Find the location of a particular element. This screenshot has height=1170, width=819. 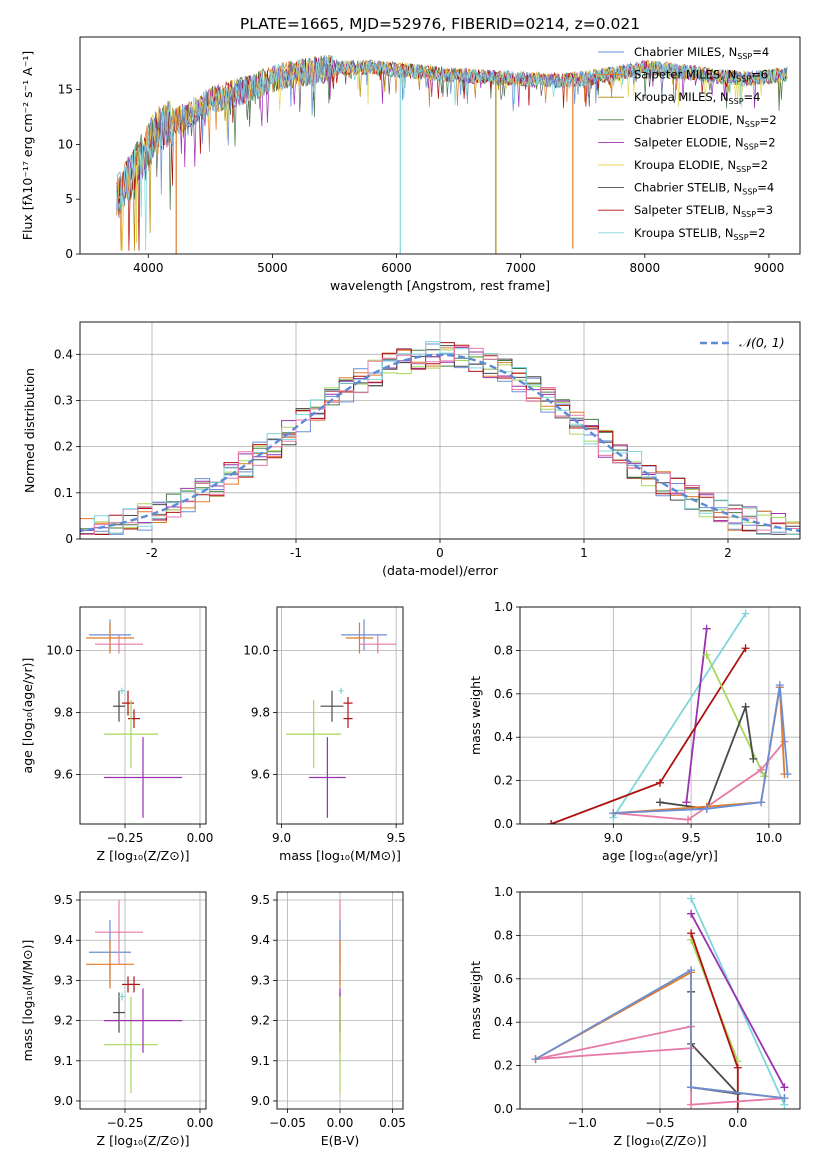

mass_age-xtick-label: 9.0 is located at coordinates (281, 838).